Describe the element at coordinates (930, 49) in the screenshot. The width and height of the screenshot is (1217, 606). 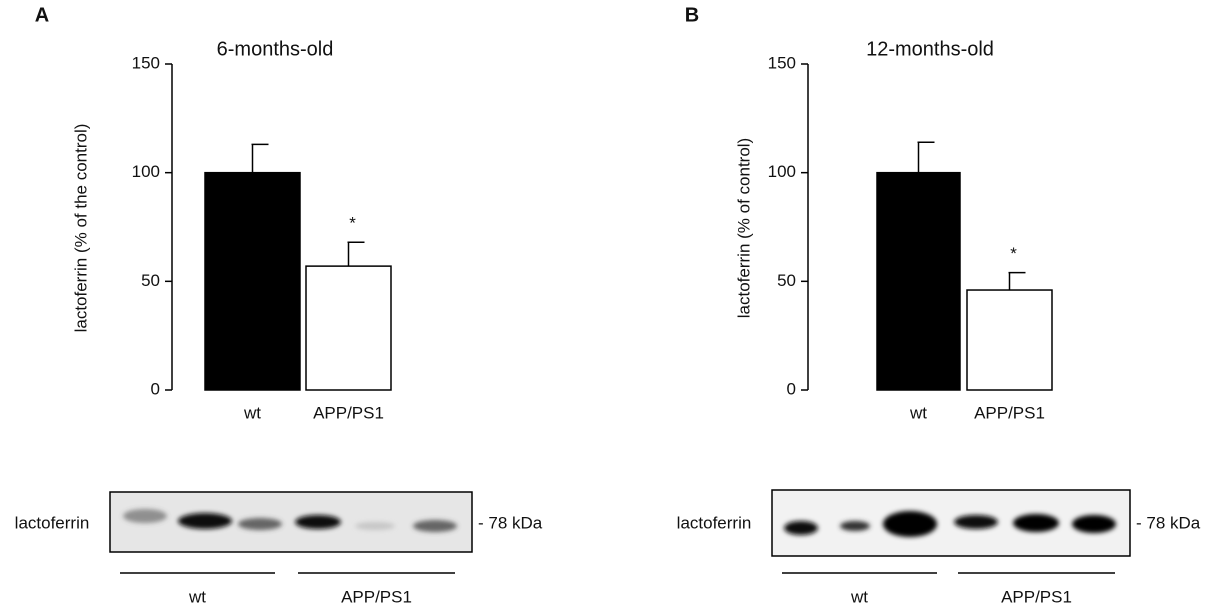
I see `chart-title: 12-months-old` at that location.